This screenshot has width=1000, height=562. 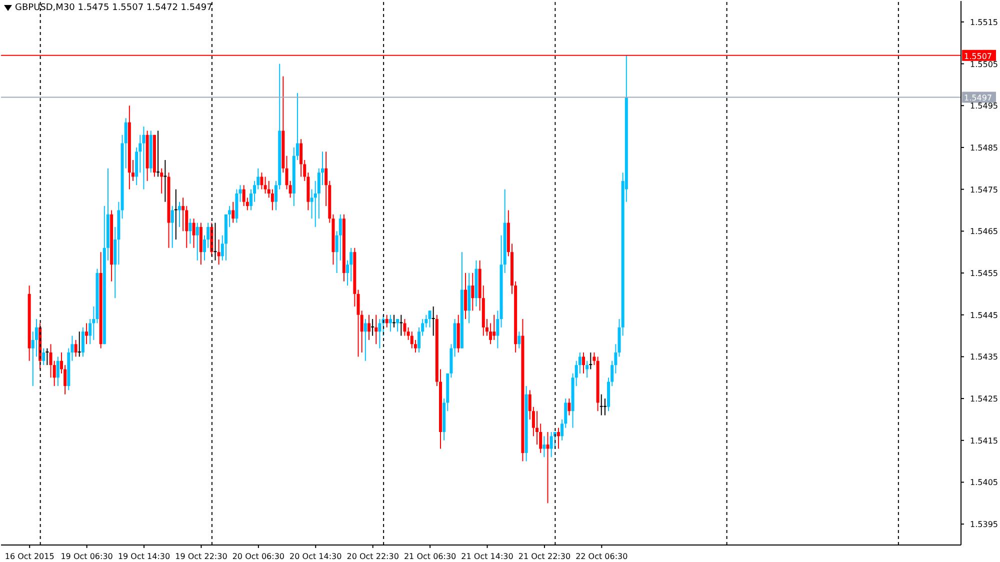 I want to click on x-tick-label: 21 Oct 14:30, so click(x=487, y=556).